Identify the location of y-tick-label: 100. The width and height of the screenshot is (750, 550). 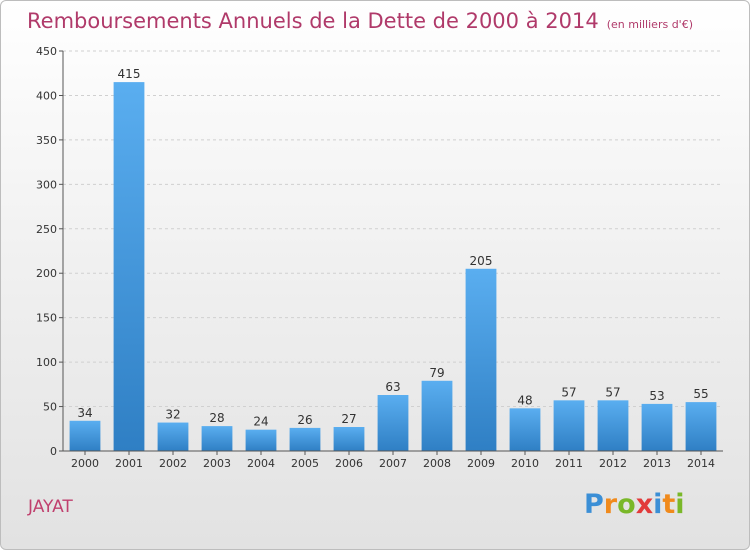
(46, 362).